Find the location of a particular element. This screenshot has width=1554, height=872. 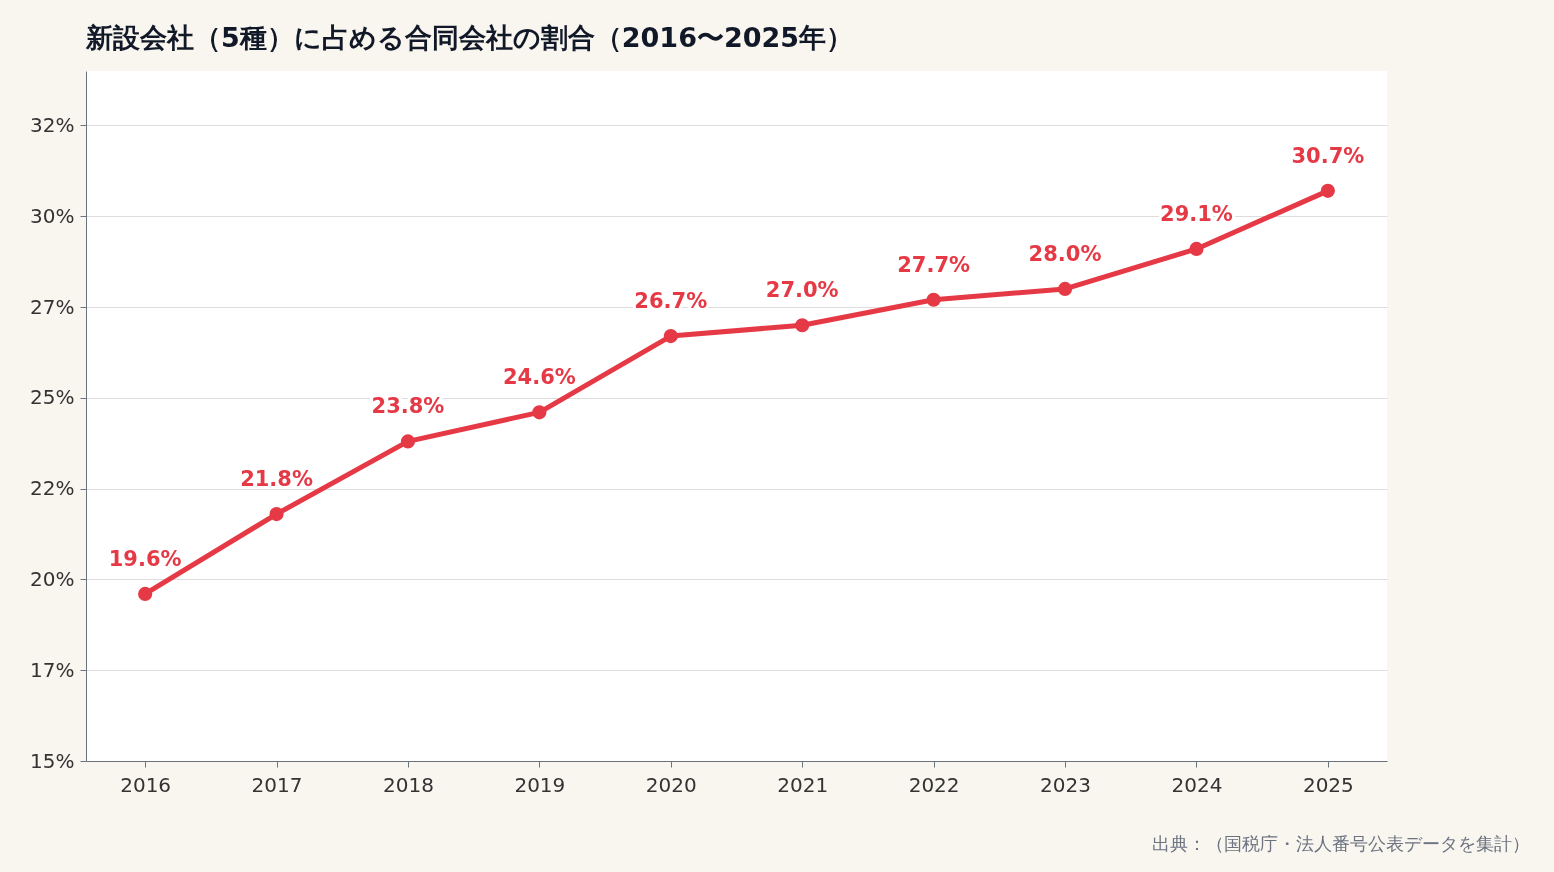

x-tick-label: 2018 is located at coordinates (408, 784).